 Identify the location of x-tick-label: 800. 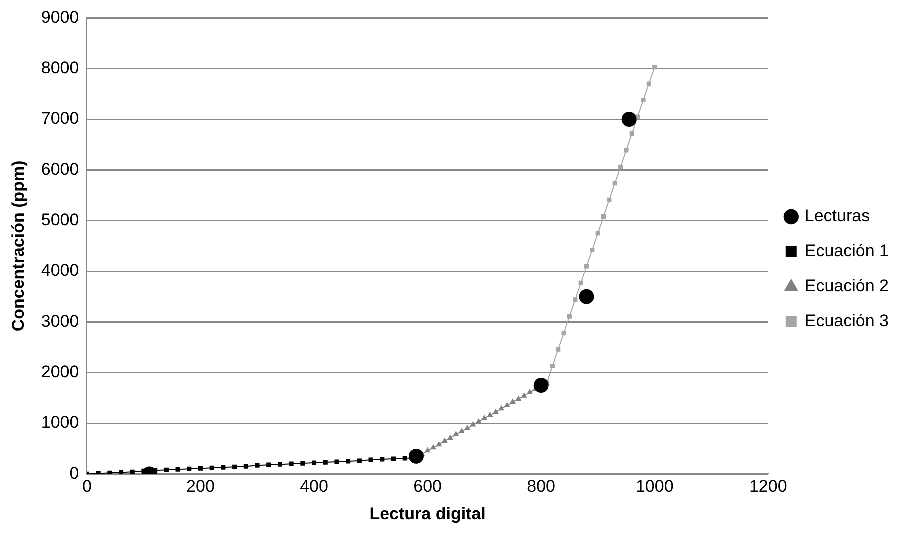
(541, 486).